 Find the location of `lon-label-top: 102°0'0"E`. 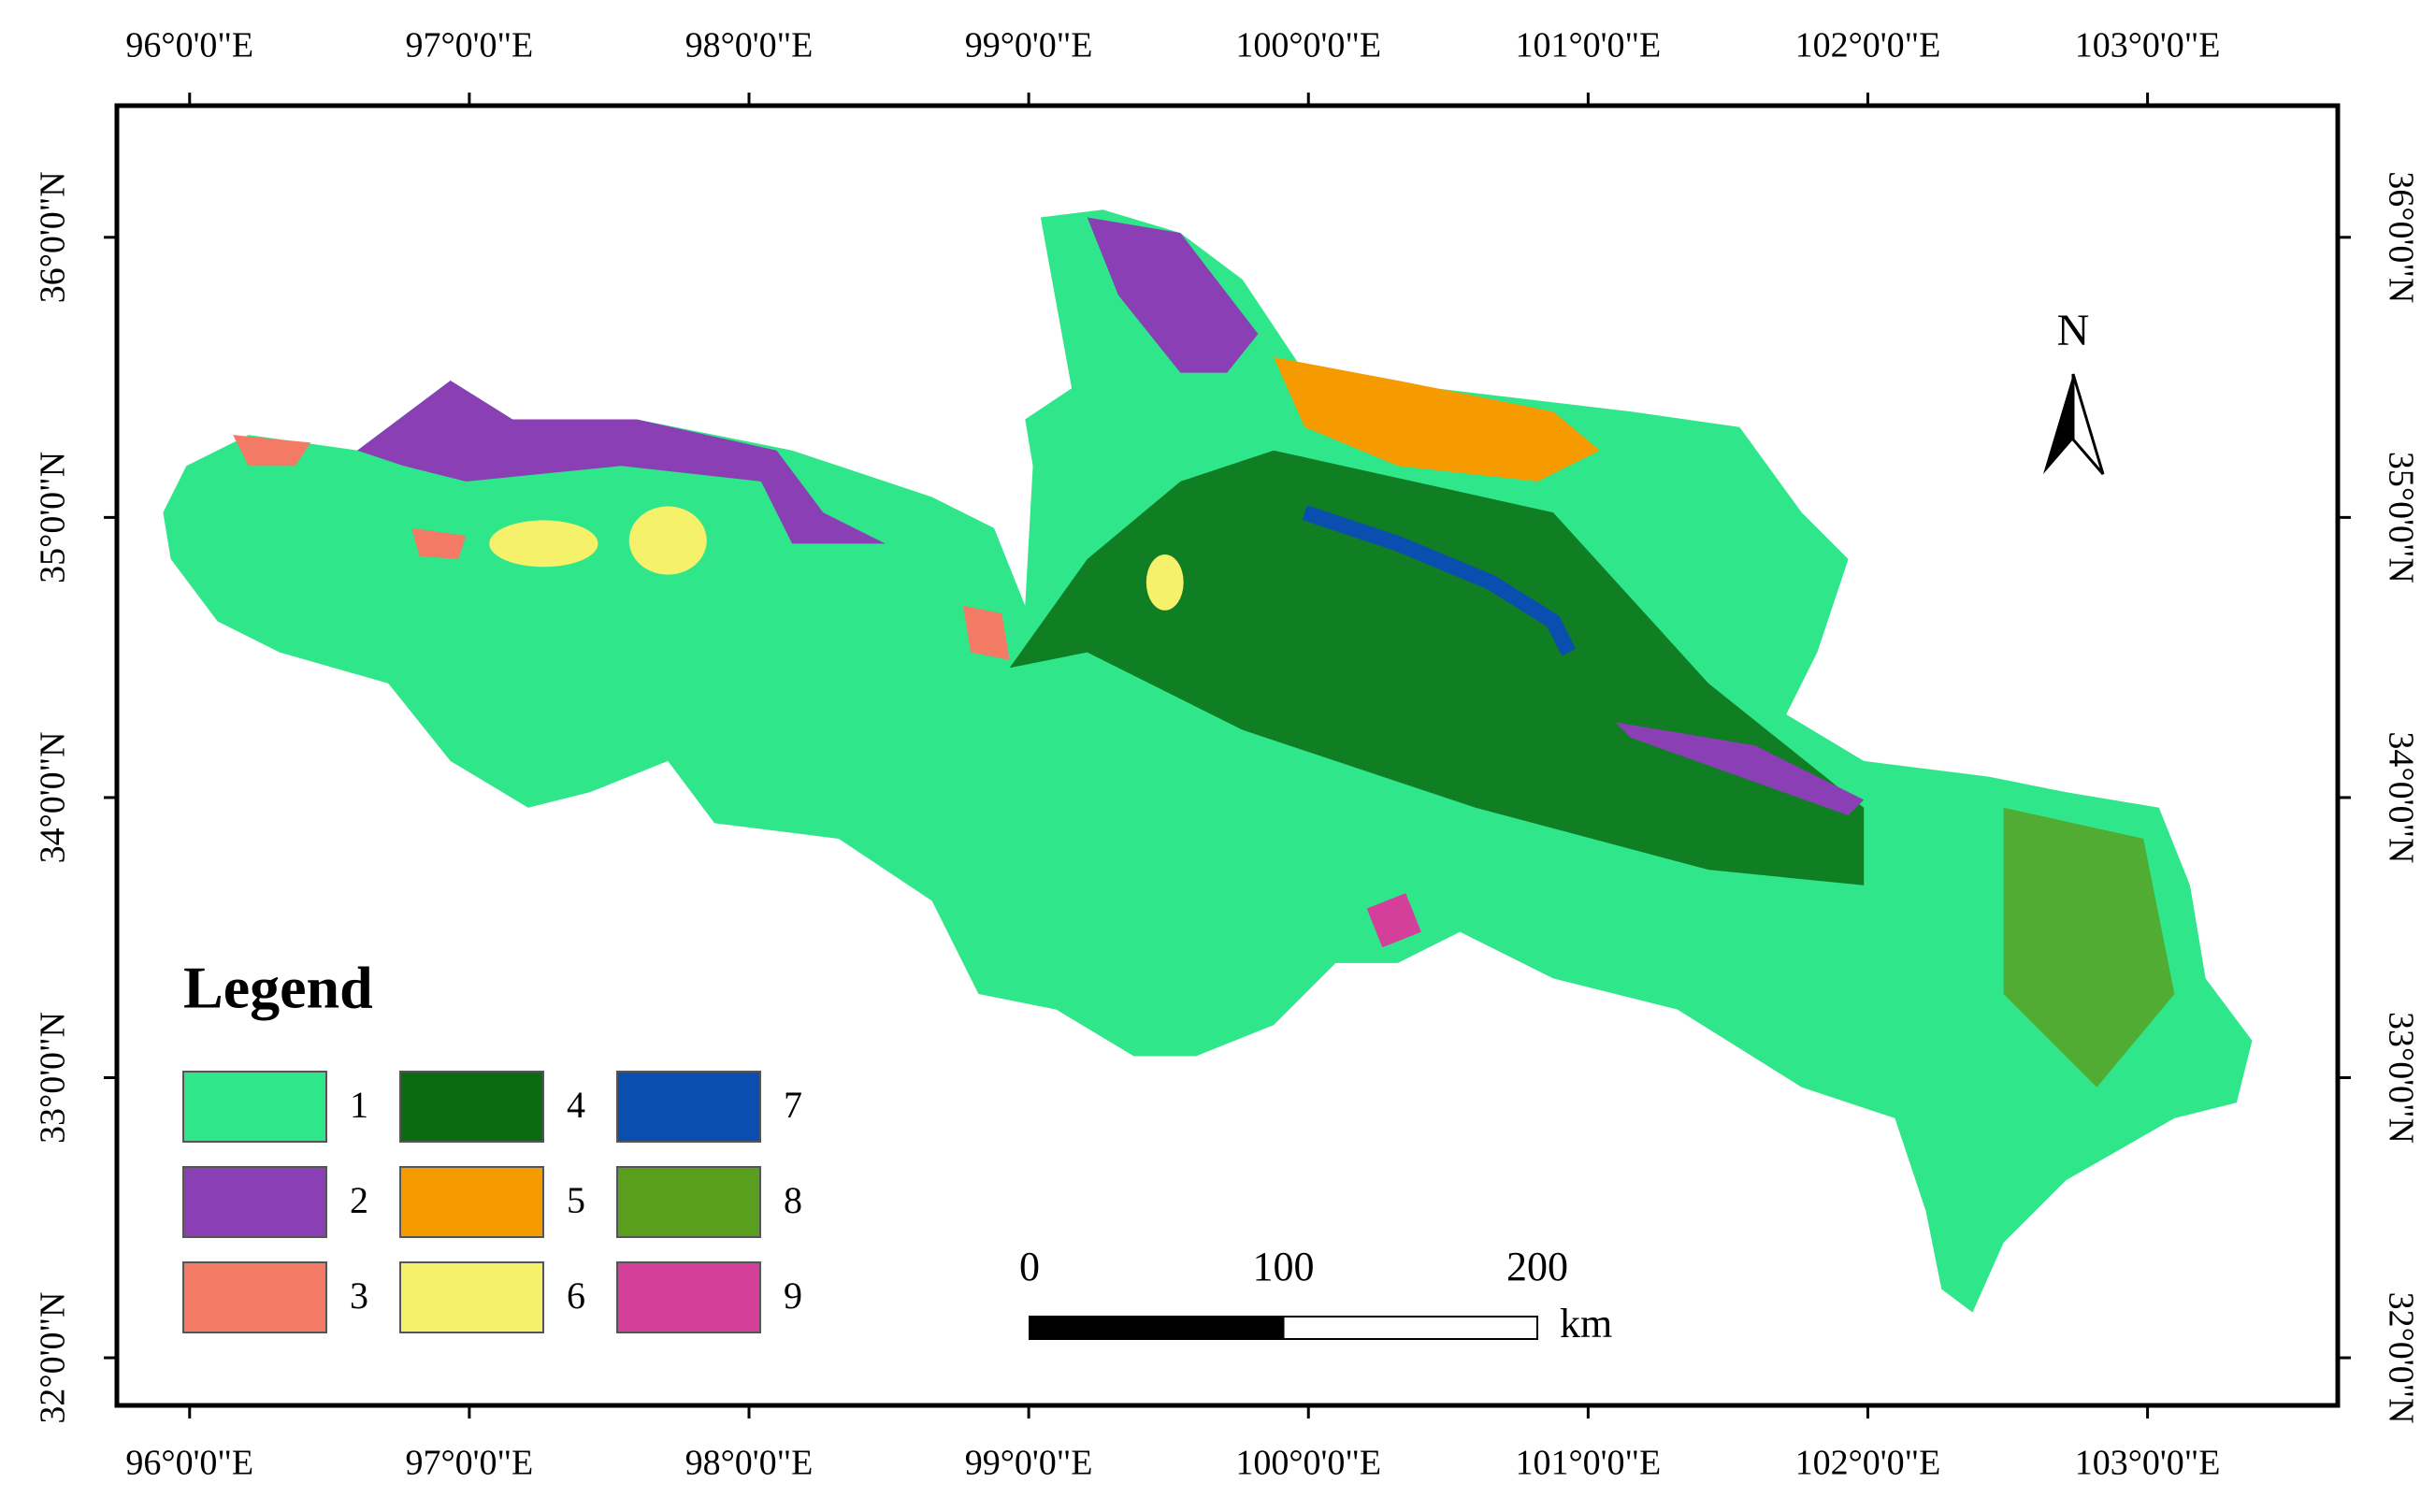

lon-label-top: 102°0'0"E is located at coordinates (1868, 45).